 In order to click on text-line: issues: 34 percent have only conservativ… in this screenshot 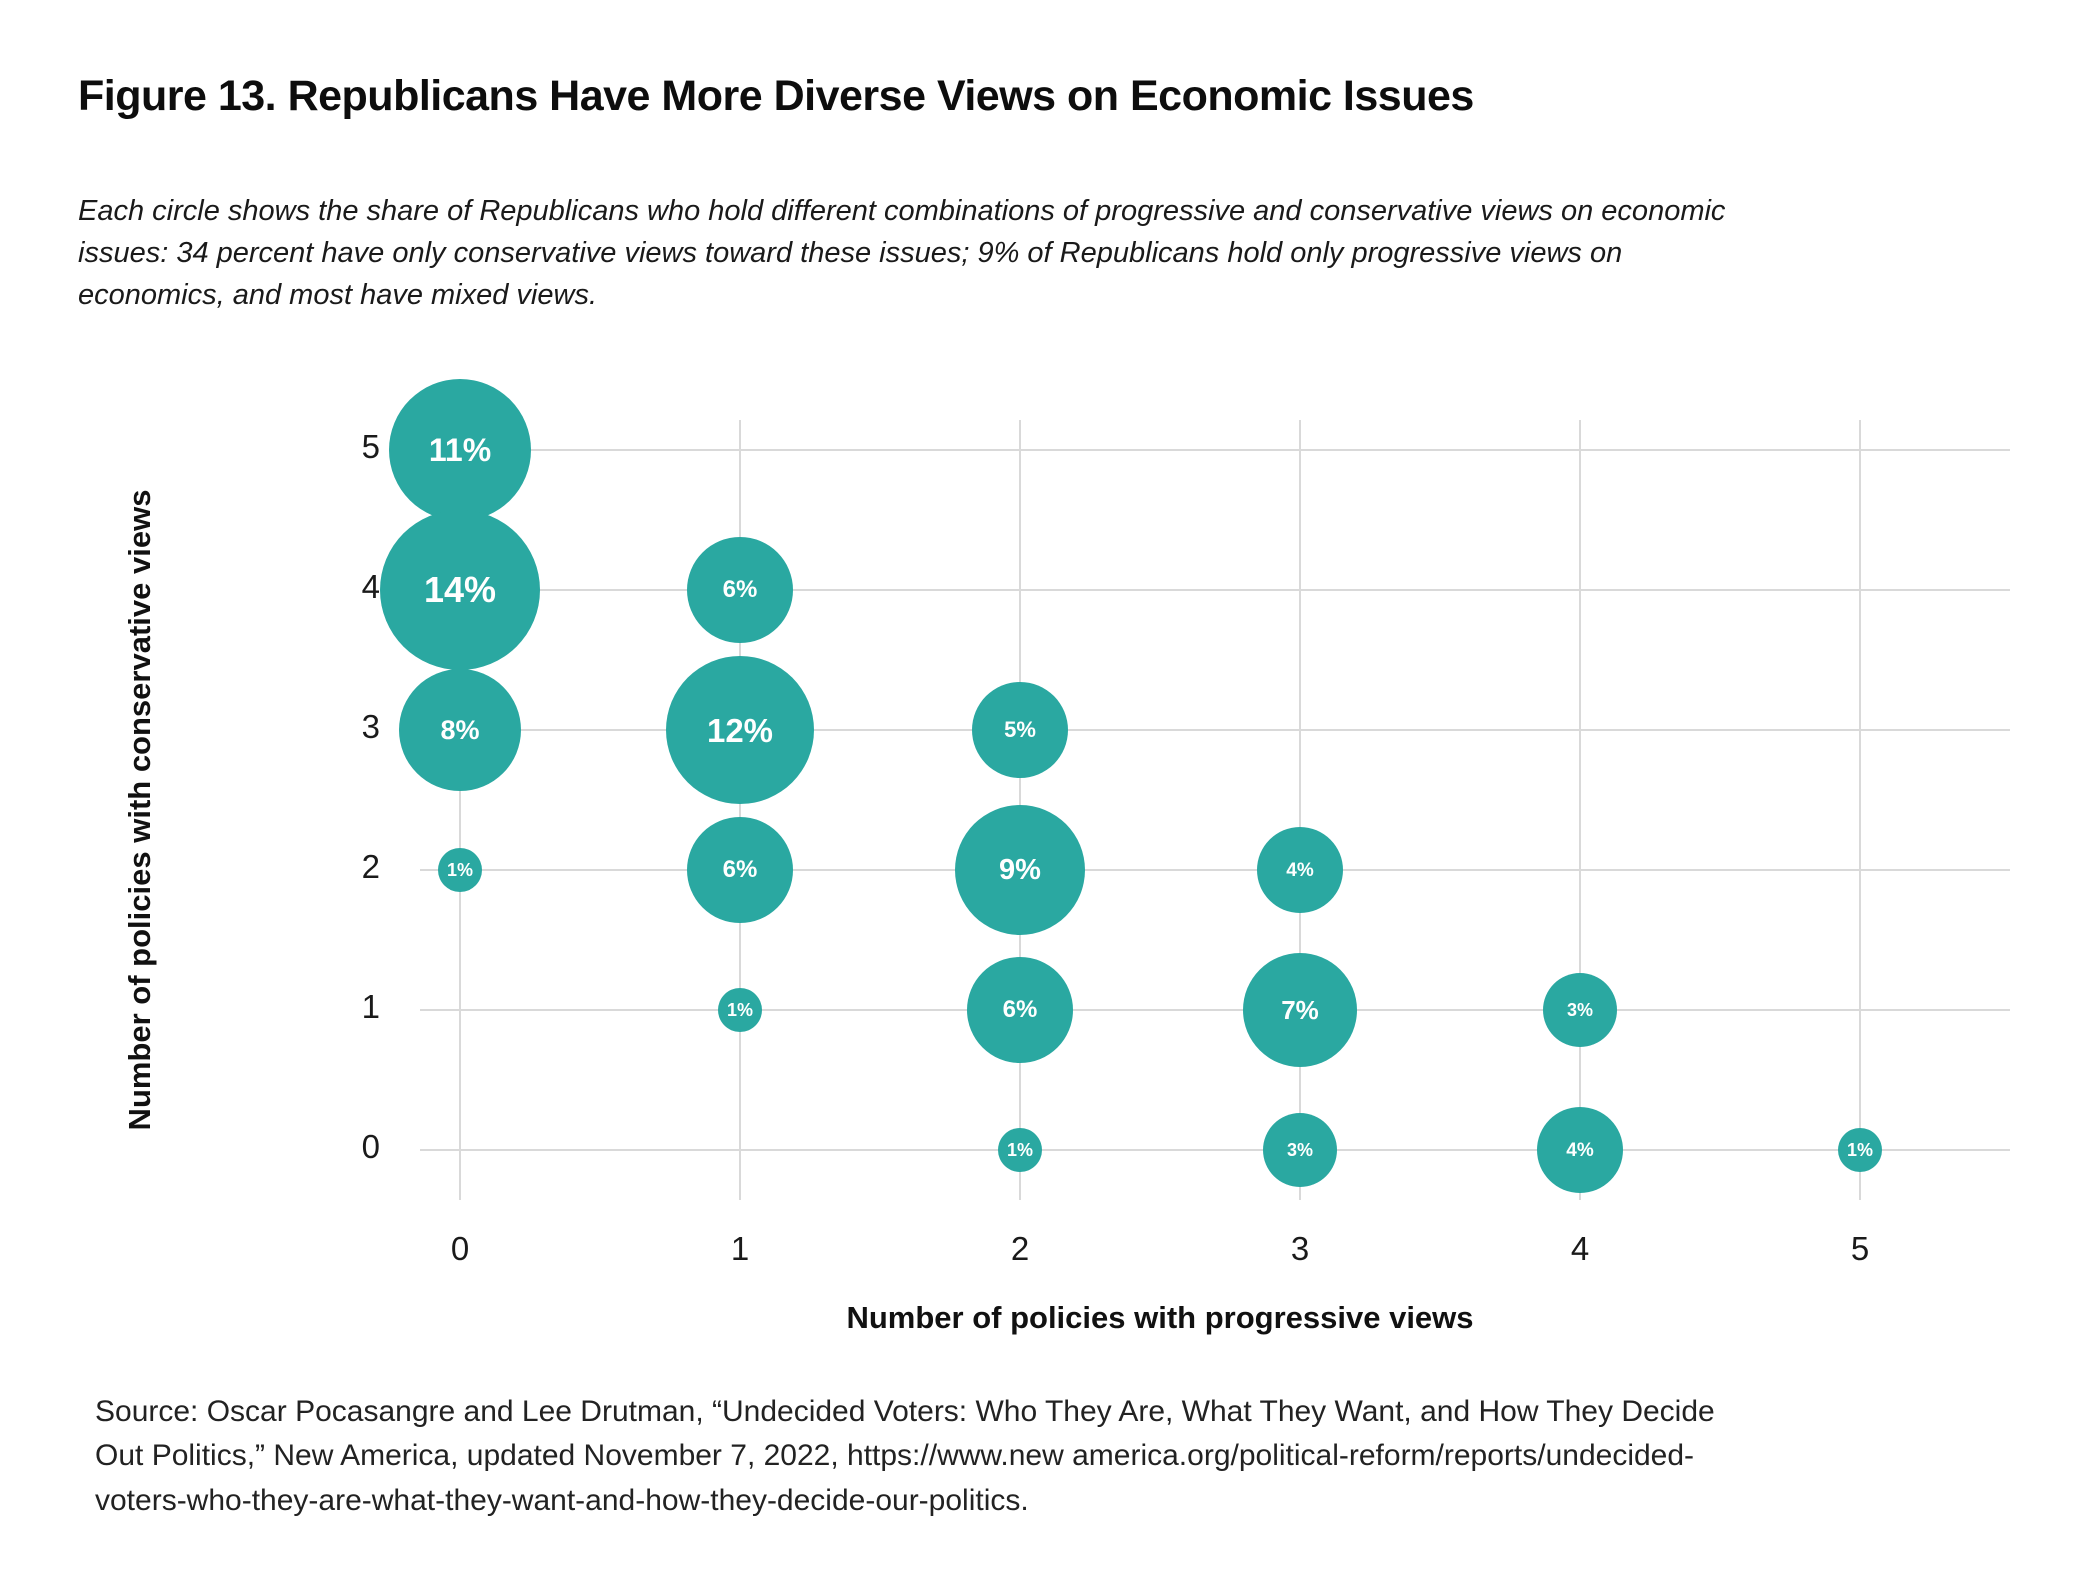, I will do `click(850, 253)`.